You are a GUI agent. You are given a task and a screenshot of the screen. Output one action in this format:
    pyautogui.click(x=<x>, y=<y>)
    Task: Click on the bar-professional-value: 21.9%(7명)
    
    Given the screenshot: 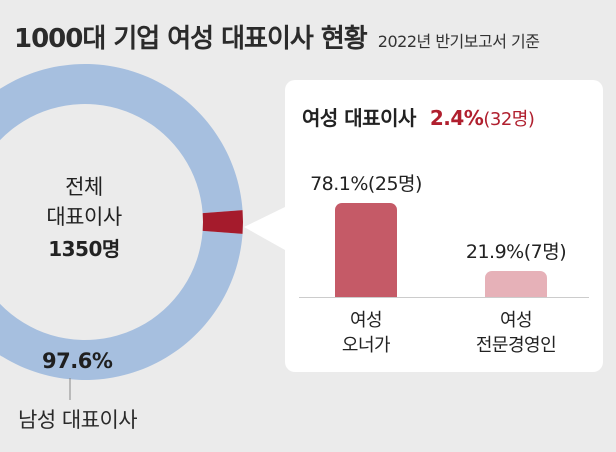 What is the action you would take?
    pyautogui.click(x=516, y=251)
    